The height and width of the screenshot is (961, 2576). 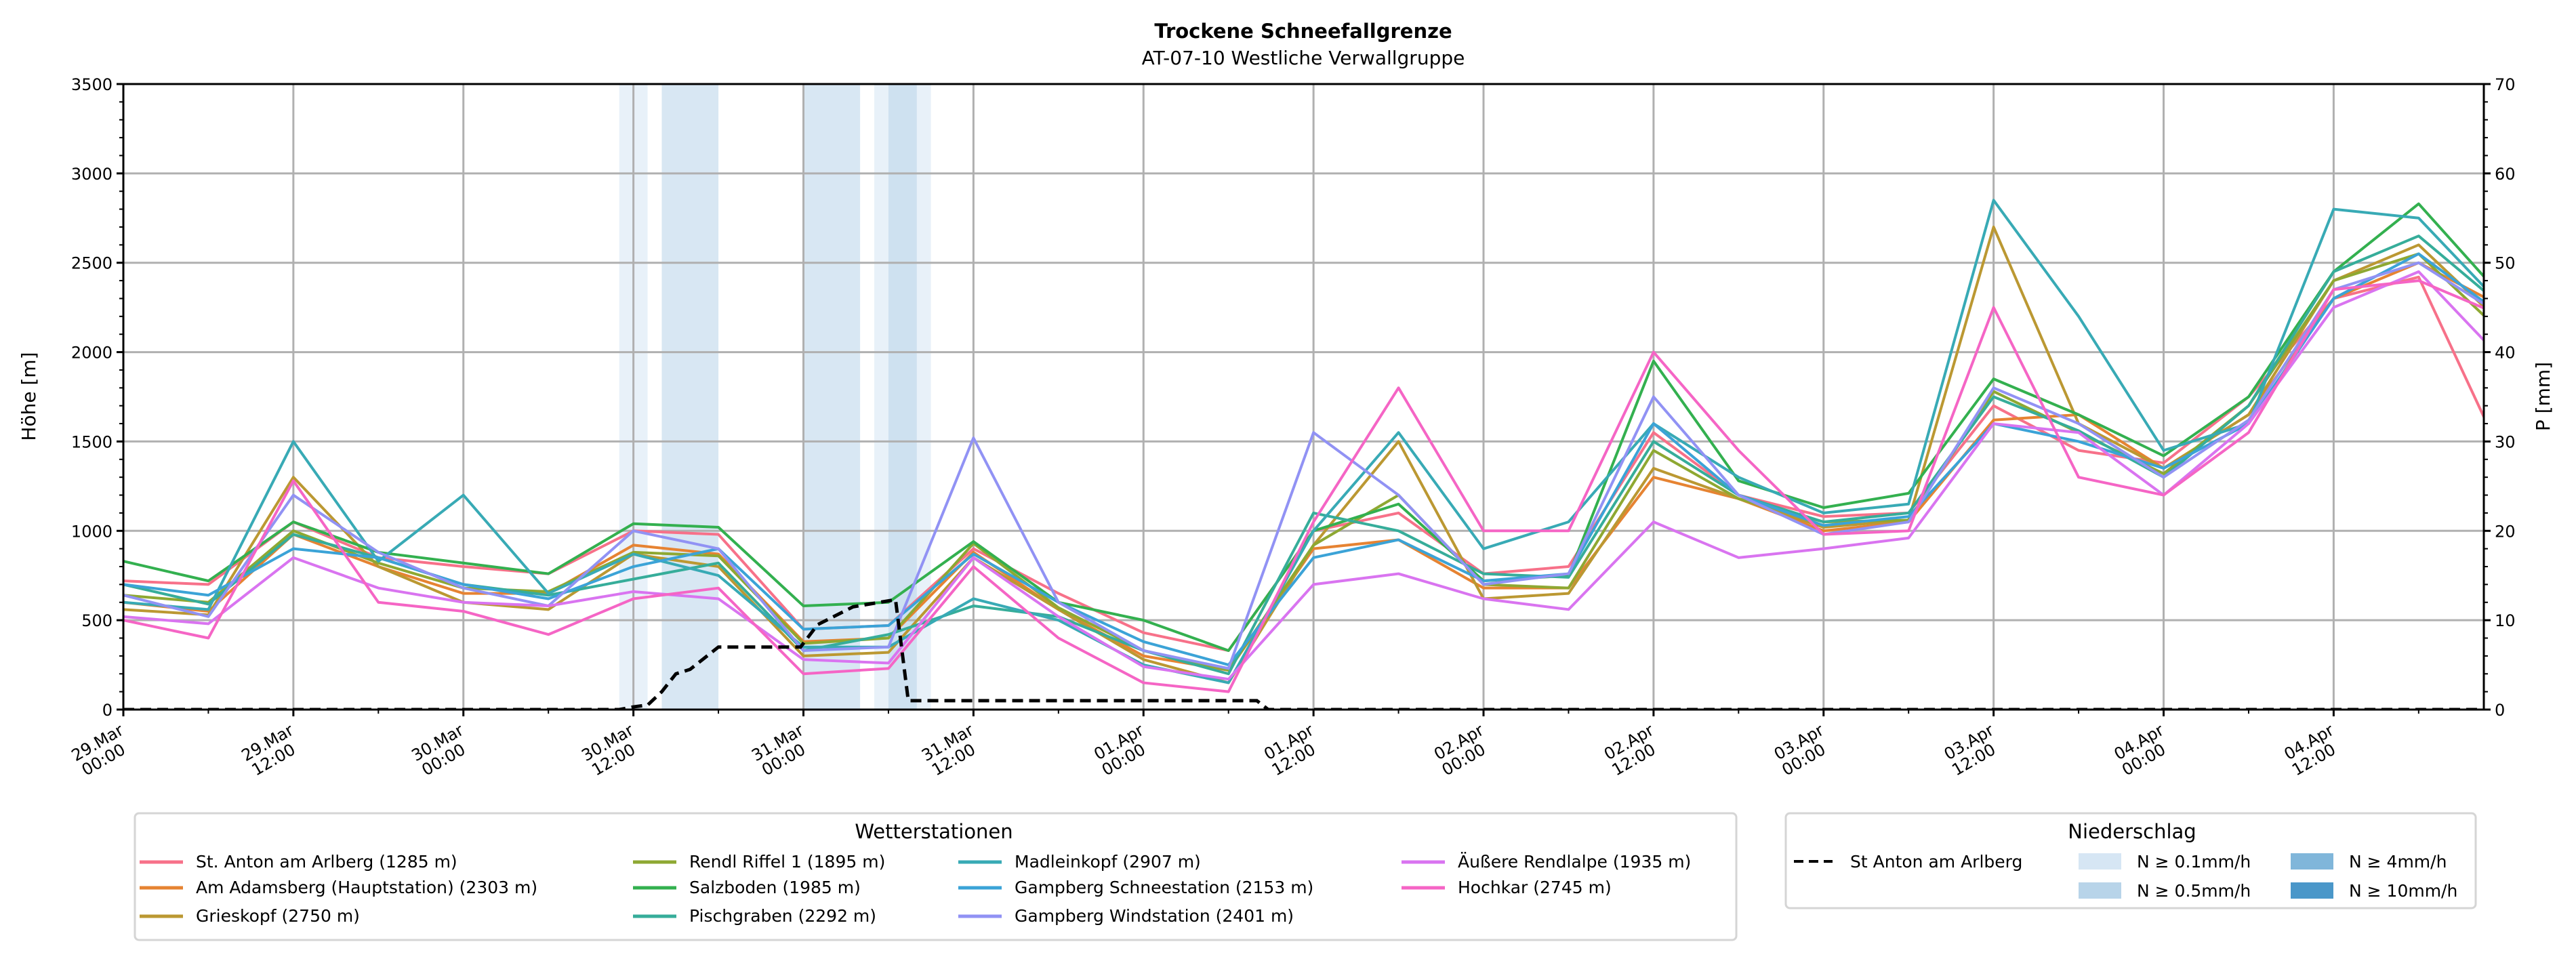 I want to click on legend-precip-item: N ≥ 0.5mm/h, so click(x=2165, y=891).